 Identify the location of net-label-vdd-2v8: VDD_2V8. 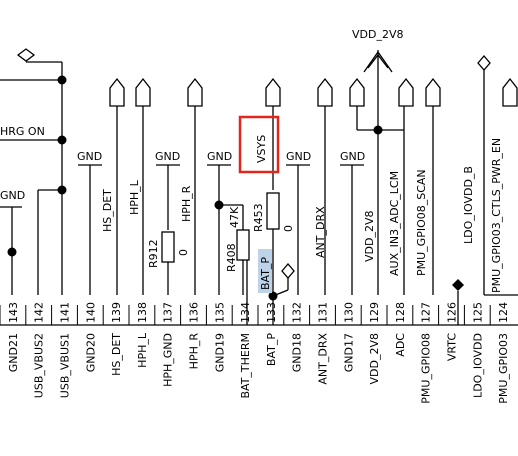
(369, 237).